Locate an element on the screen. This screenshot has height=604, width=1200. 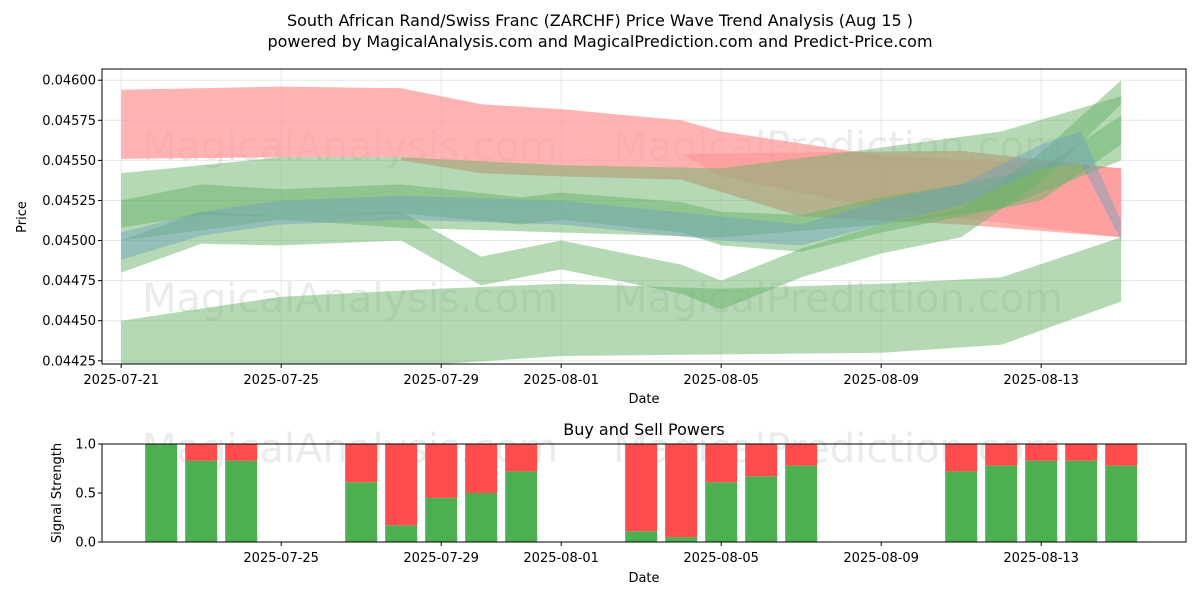
x-tick-label: 2025-07-21 is located at coordinates (121, 380).